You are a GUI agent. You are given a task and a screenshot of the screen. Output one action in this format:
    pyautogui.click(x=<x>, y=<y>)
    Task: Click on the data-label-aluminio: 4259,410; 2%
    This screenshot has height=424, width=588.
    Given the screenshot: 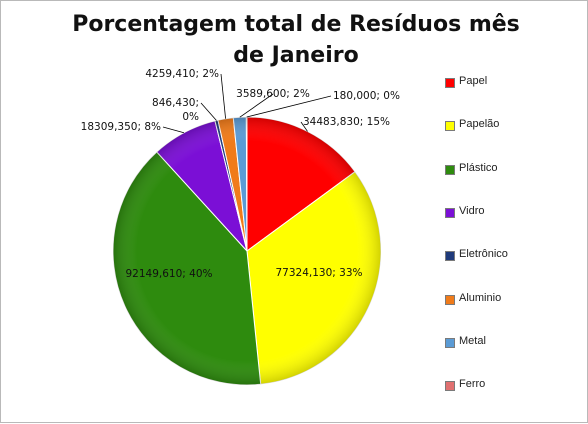 What is the action you would take?
    pyautogui.click(x=182, y=74)
    